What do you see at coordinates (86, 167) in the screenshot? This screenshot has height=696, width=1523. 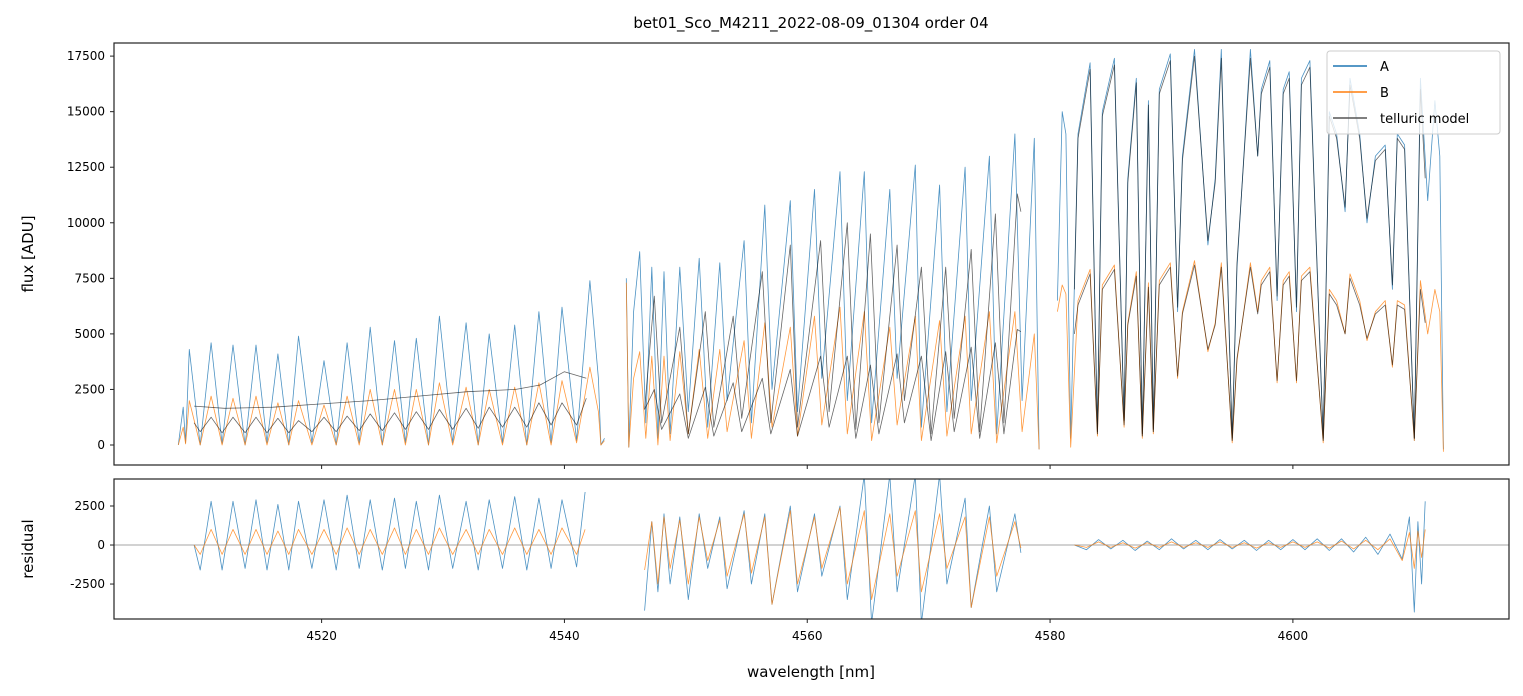 I see `y-tick-label: 12500` at bounding box center [86, 167].